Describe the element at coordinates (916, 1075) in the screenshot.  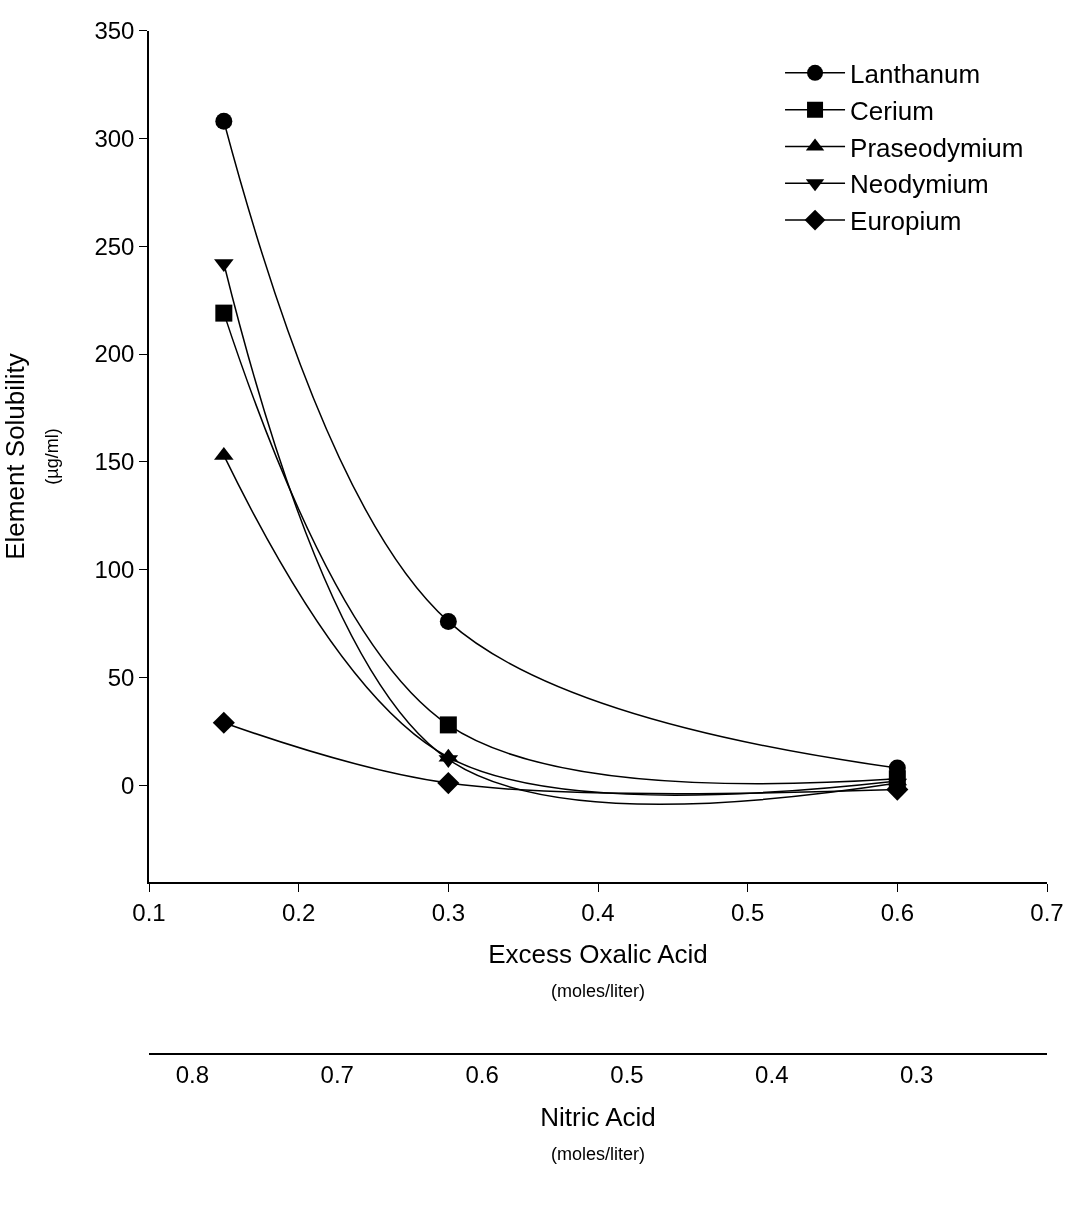
I see `x2-tick-label: 0.3` at that location.